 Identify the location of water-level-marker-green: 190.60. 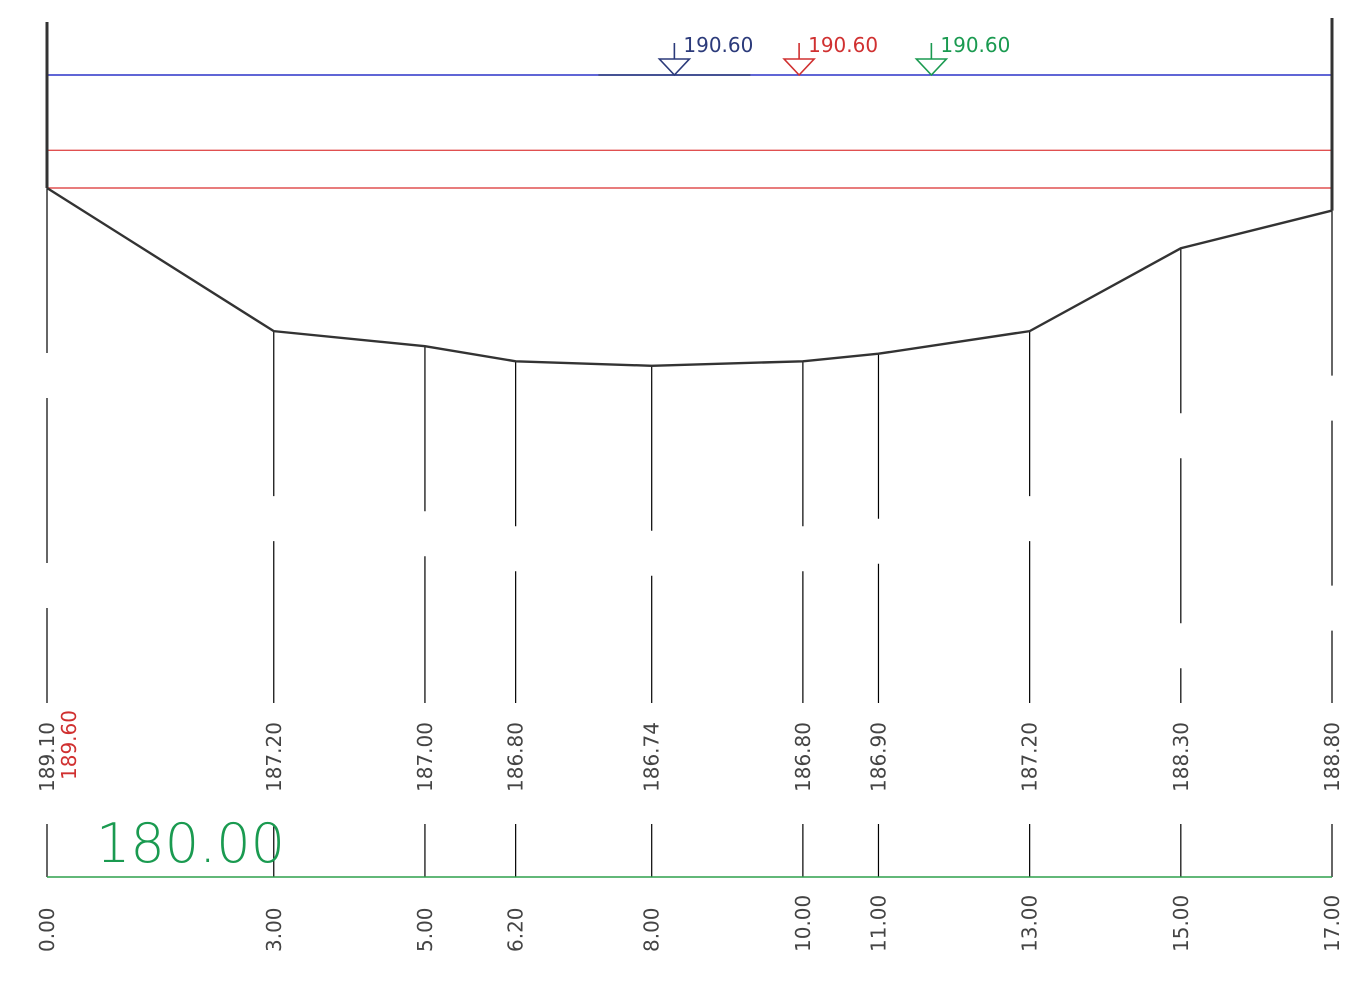
(962, 55).